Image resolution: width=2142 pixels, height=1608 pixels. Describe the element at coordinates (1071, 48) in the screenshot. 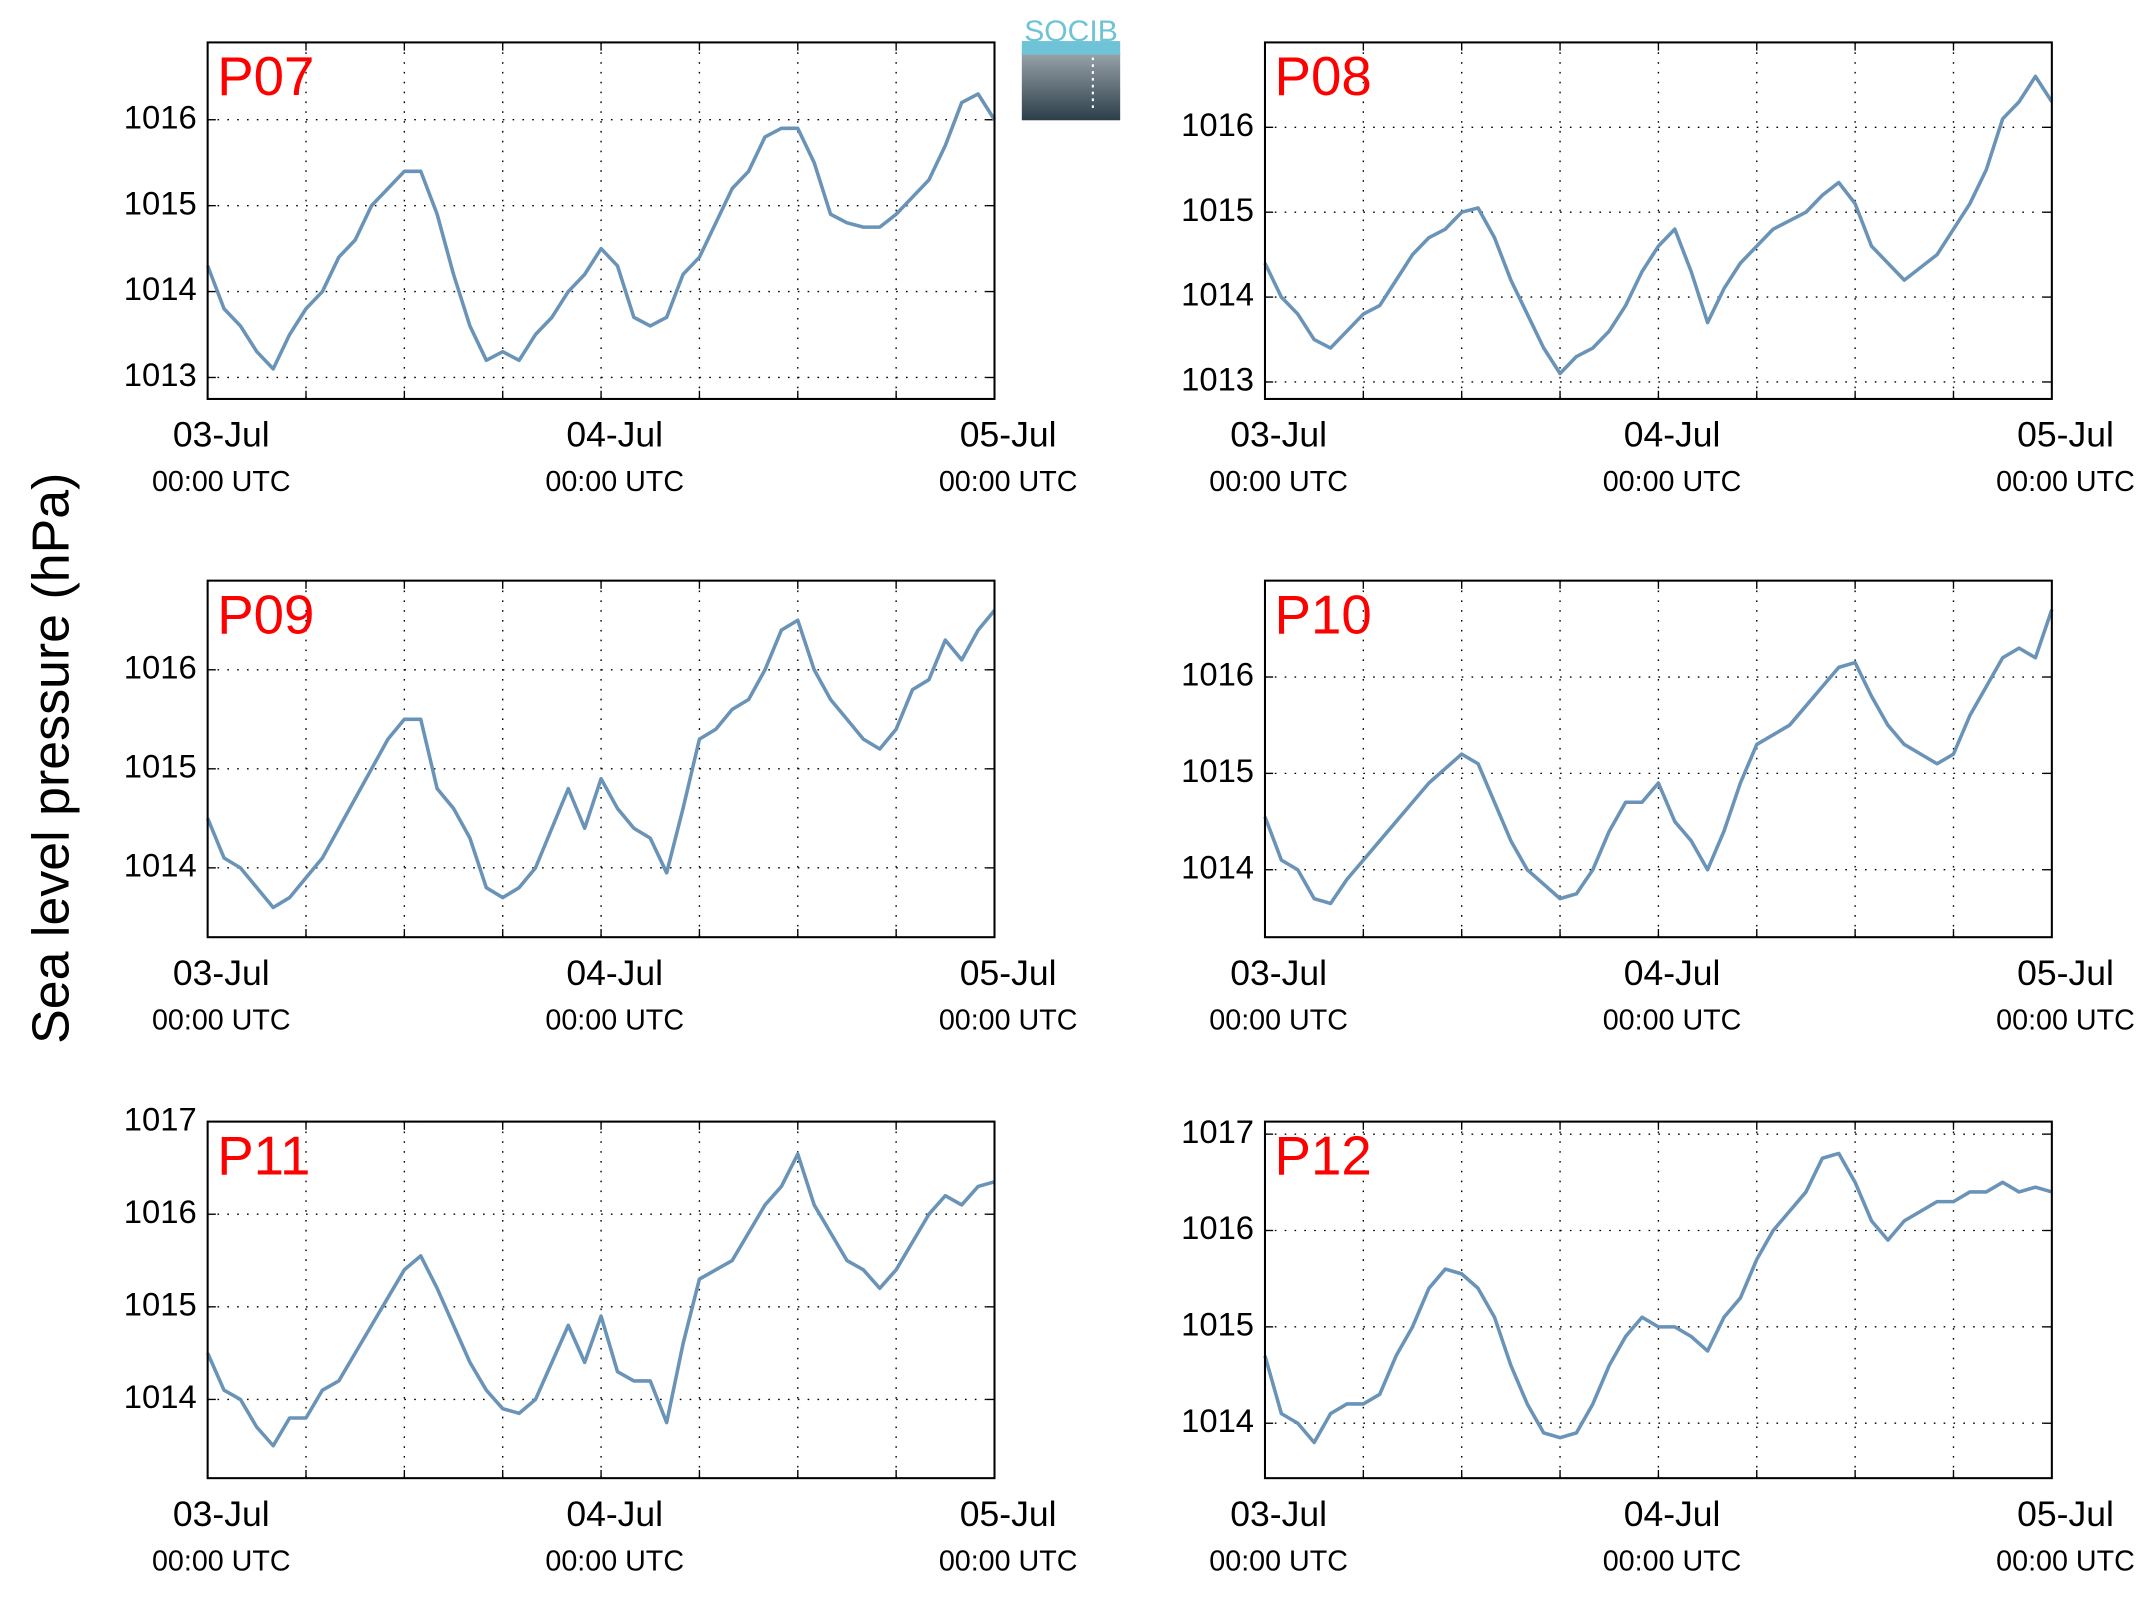

I see `logo-wave` at that location.